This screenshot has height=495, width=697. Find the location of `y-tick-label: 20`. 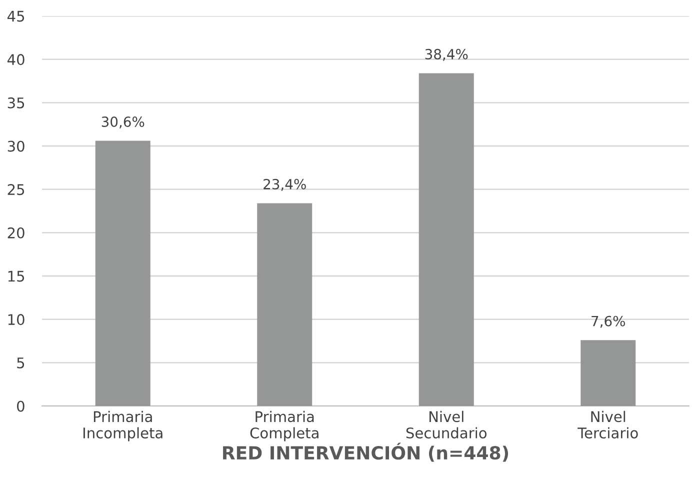

y-tick-label: 20 is located at coordinates (16, 232).